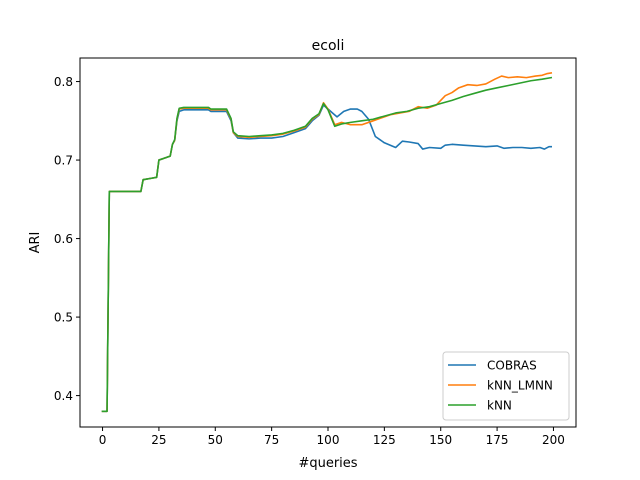 This screenshot has height=480, width=640. I want to click on y-tick-label: 0.7, so click(63, 161).